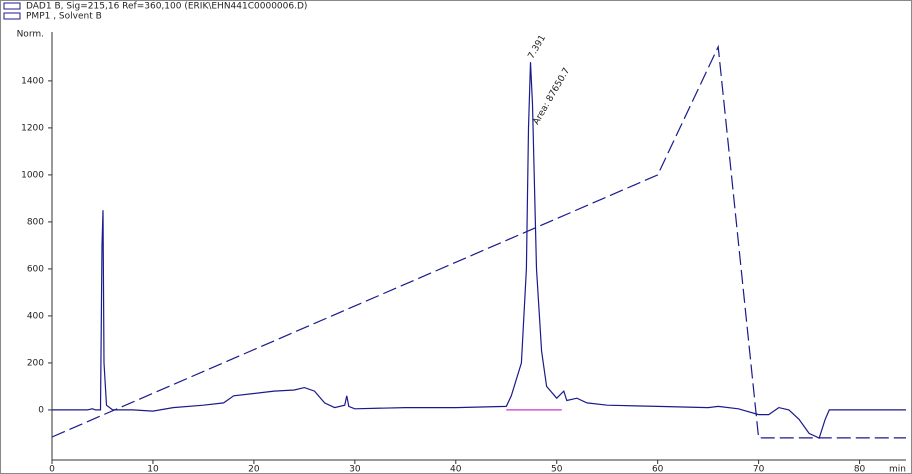  Describe the element at coordinates (30, 35) in the screenshot. I see `y-axis-label: Norm.` at that location.